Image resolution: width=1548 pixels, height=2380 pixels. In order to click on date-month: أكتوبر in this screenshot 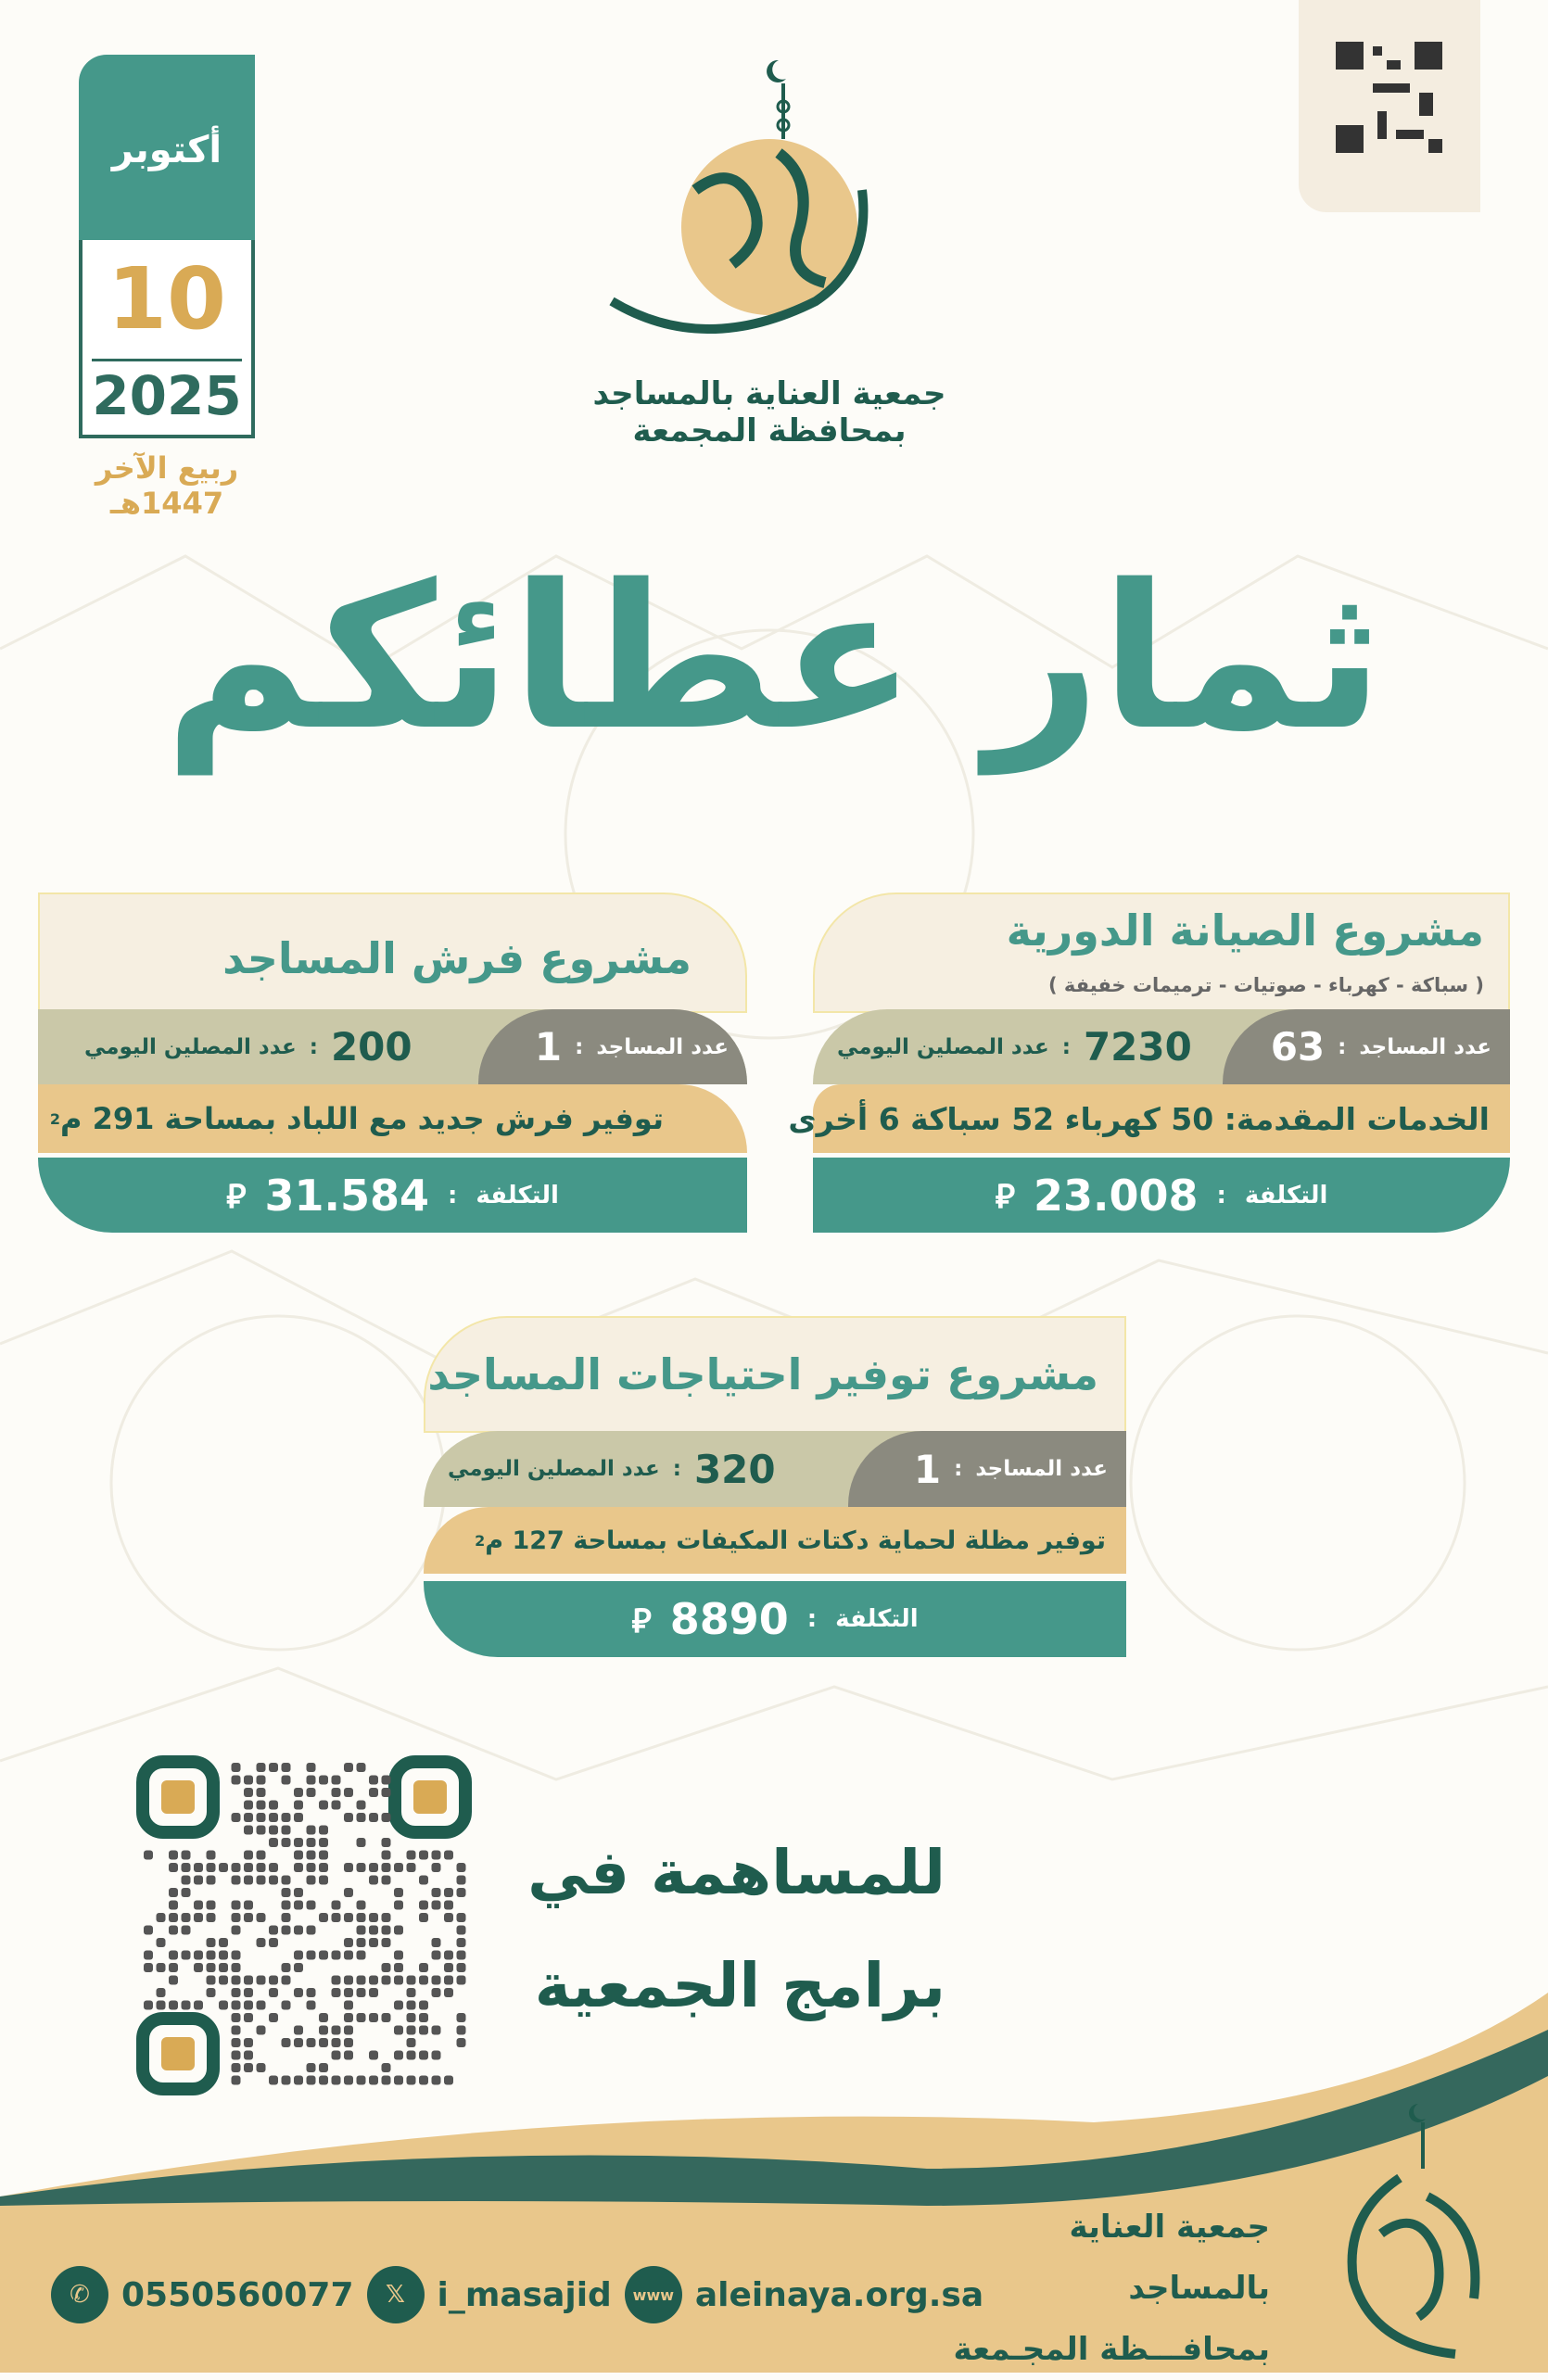, I will do `click(167, 147)`.